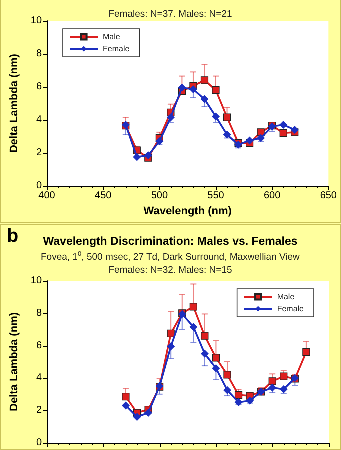 This screenshot has height=450, width=341. Describe the element at coordinates (103, 196) in the screenshot. I see `x-tick-label: 450` at that location.